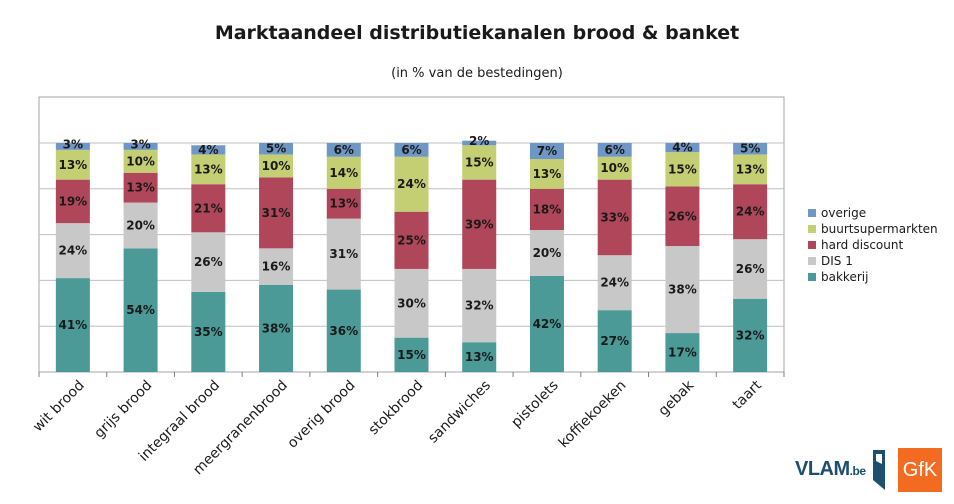 The width and height of the screenshot is (954, 504). I want to click on data-label: 20%, so click(547, 253).